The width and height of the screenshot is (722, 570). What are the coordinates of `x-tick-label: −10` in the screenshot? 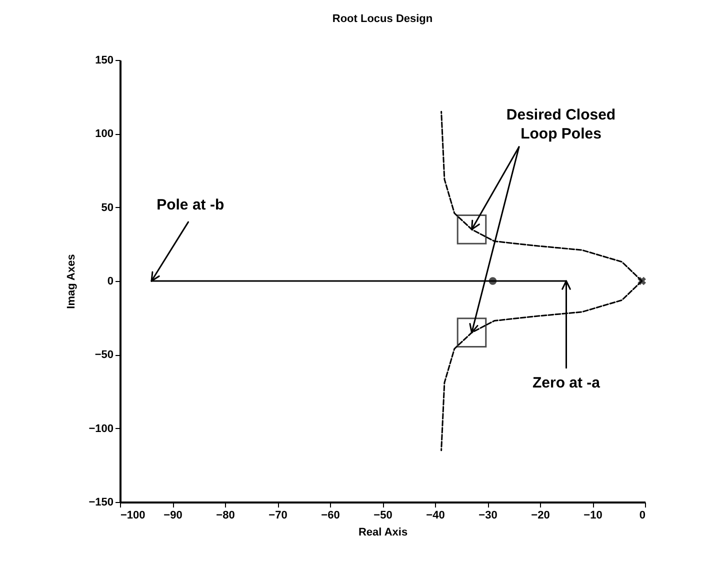 It's located at (593, 516).